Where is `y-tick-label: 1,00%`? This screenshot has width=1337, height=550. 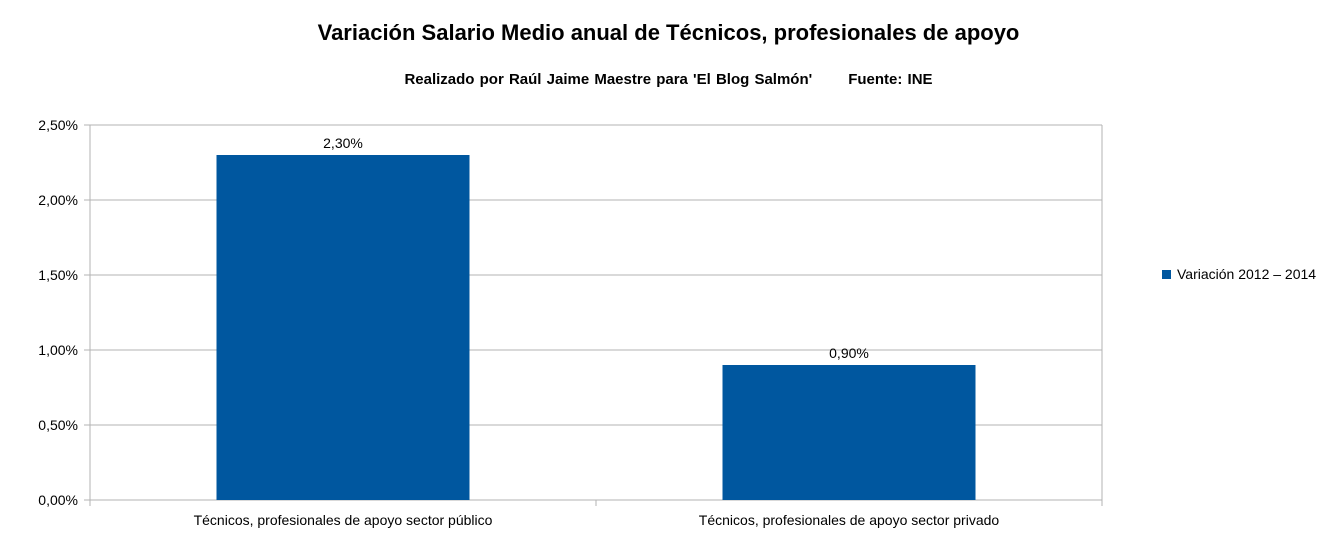
y-tick-label: 1,00% is located at coordinates (58, 350).